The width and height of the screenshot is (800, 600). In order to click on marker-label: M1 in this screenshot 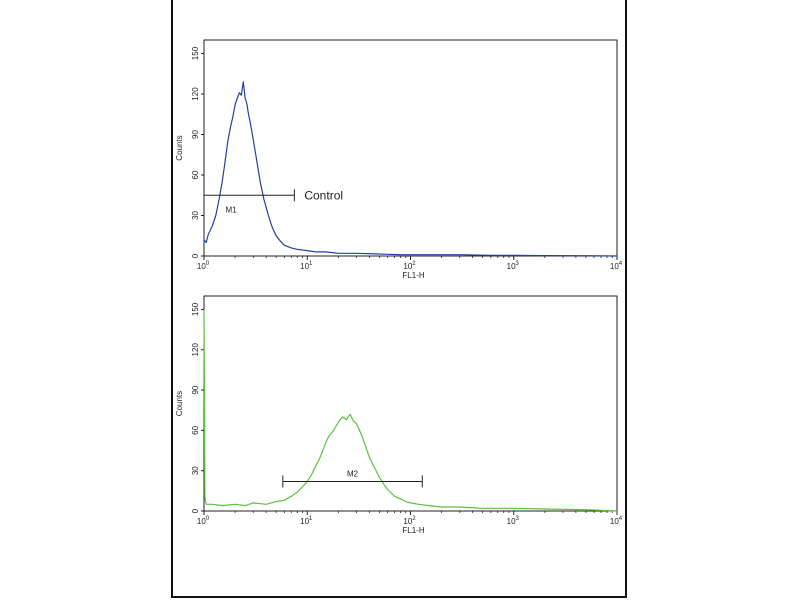, I will do `click(231, 209)`.